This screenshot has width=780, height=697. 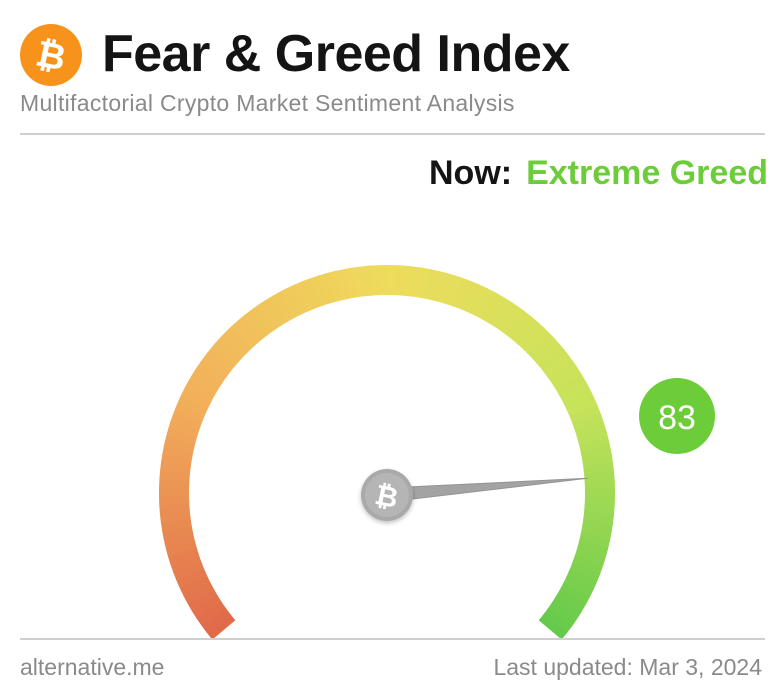 I want to click on divider, so click(x=392, y=134).